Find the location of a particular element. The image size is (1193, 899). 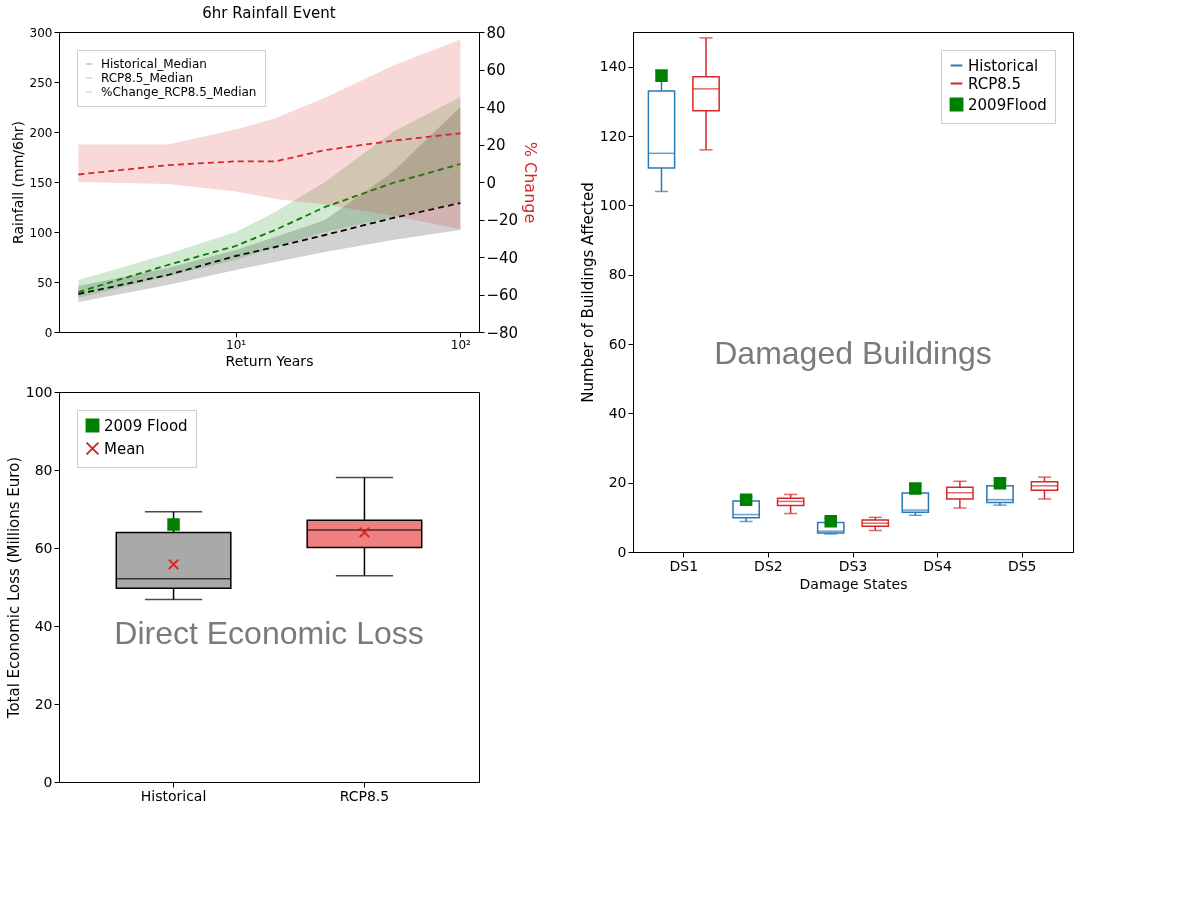

legend-label: %Change_RCP8.5_Median is located at coordinates (179, 92).